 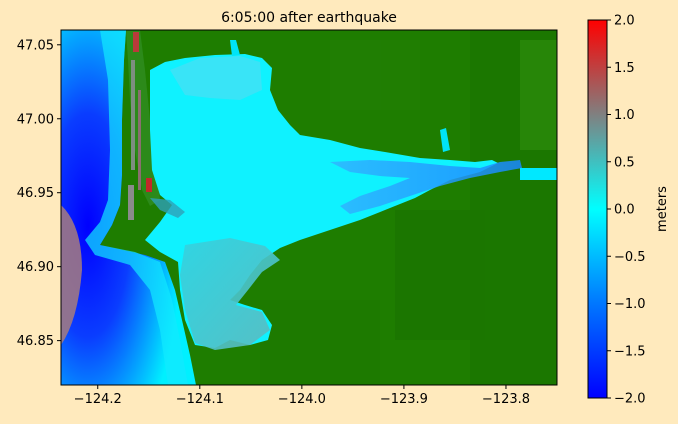 What do you see at coordinates (35, 193) in the screenshot?
I see `y-tick-label: 46.95` at bounding box center [35, 193].